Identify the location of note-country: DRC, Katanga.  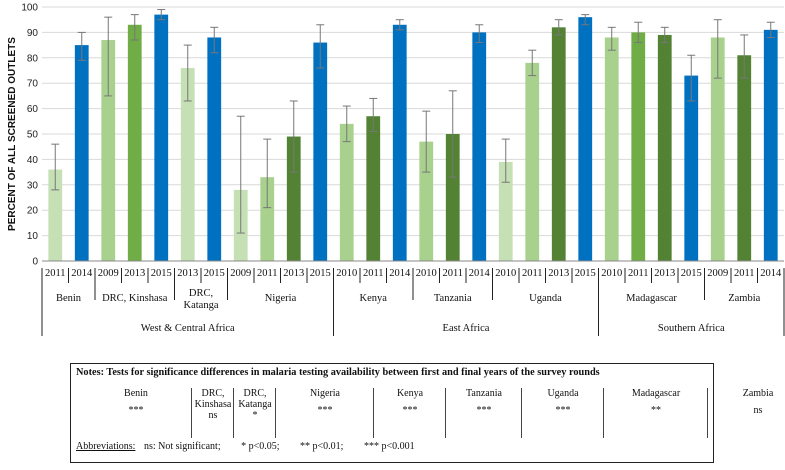
(255, 399).